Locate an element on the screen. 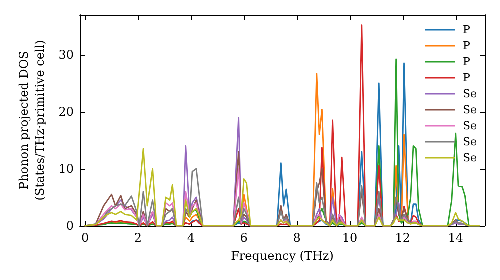 This screenshot has height=280, width=500. x-tick-label: 10 is located at coordinates (350, 238).